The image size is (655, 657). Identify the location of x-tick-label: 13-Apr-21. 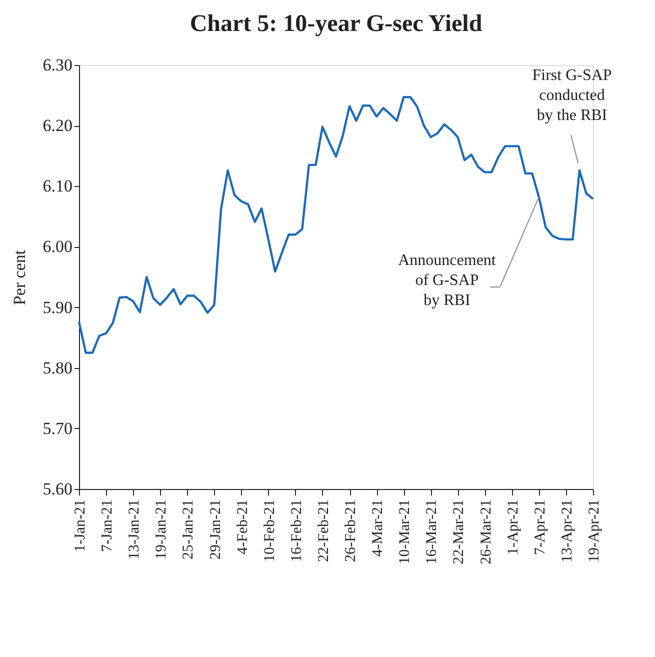
(567, 531).